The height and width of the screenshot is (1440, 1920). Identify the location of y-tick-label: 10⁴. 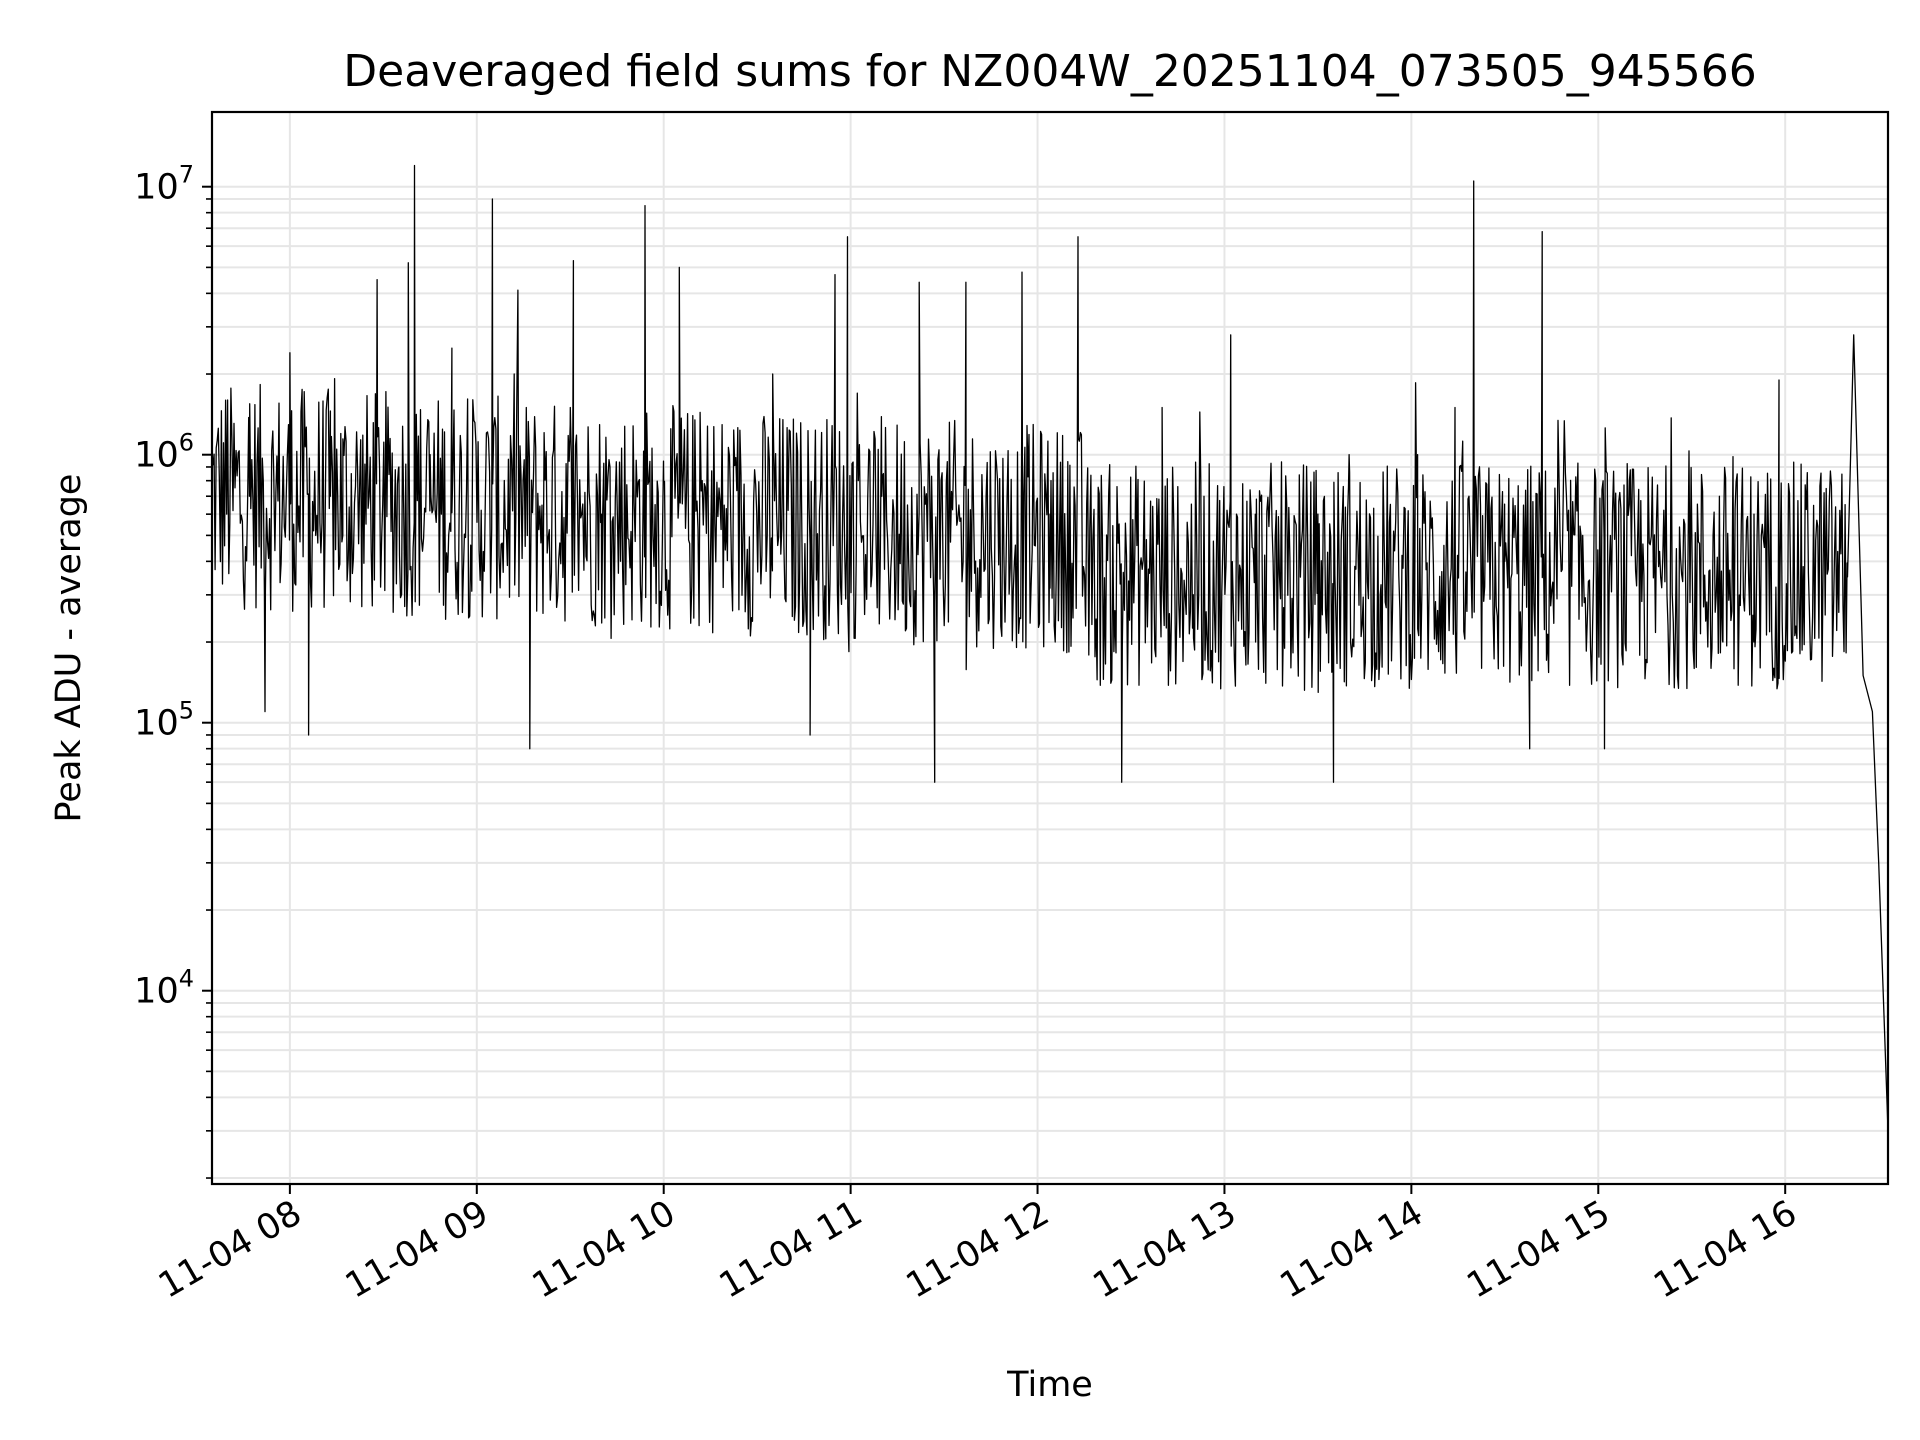
(164, 988).